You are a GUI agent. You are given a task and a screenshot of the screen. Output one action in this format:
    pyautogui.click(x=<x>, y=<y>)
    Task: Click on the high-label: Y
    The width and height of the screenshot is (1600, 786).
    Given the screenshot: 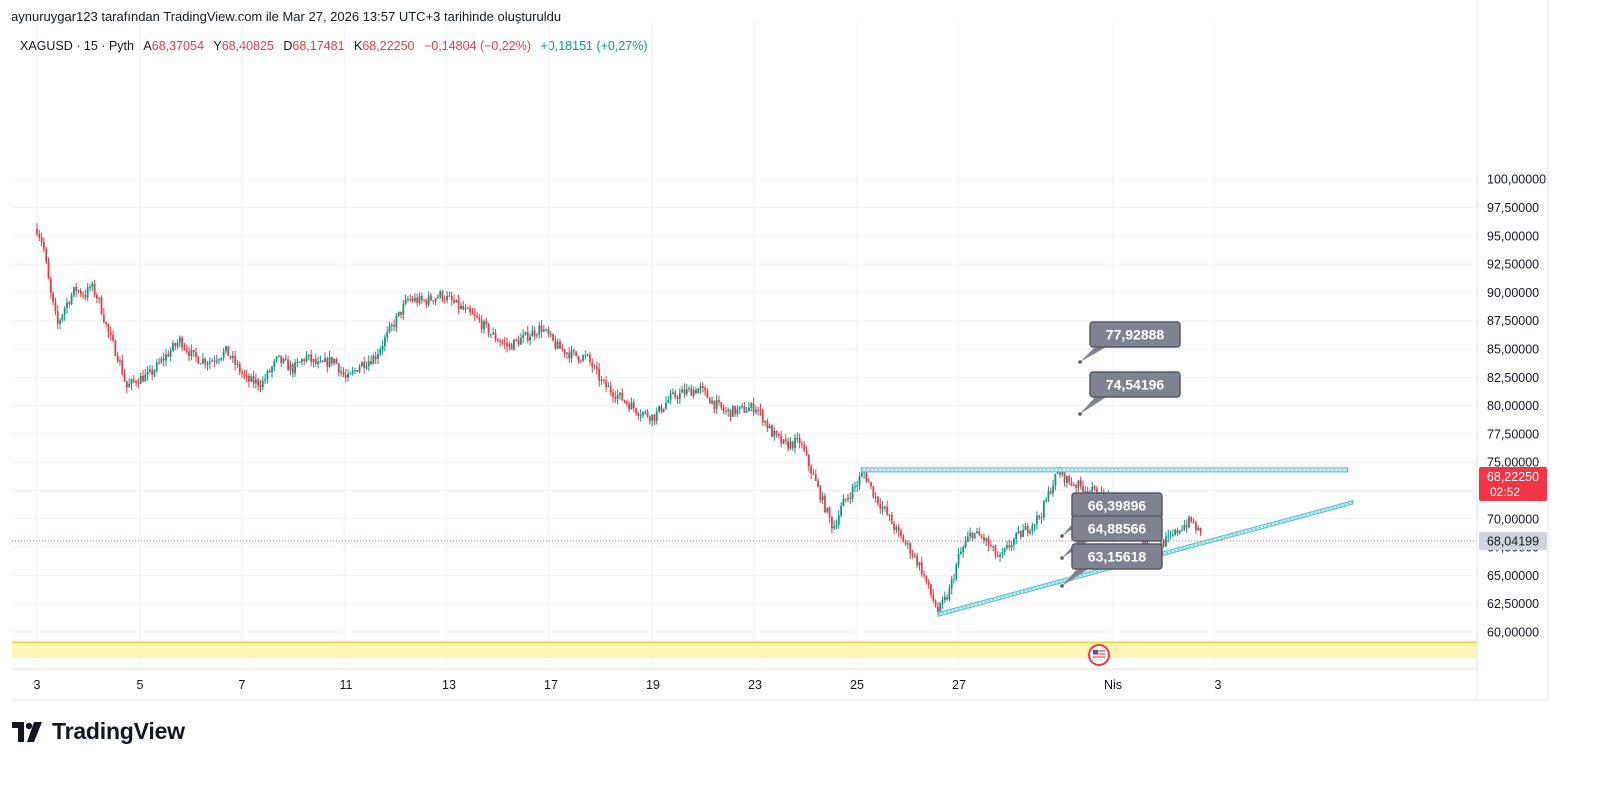 What is the action you would take?
    pyautogui.click(x=217, y=46)
    